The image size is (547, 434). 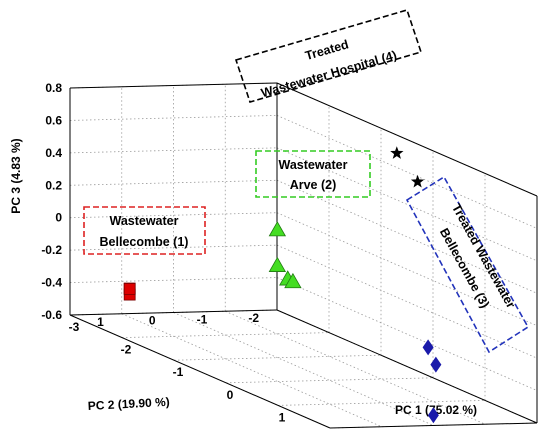 I want to click on z-tick-label: 0.4, so click(x=53, y=153).